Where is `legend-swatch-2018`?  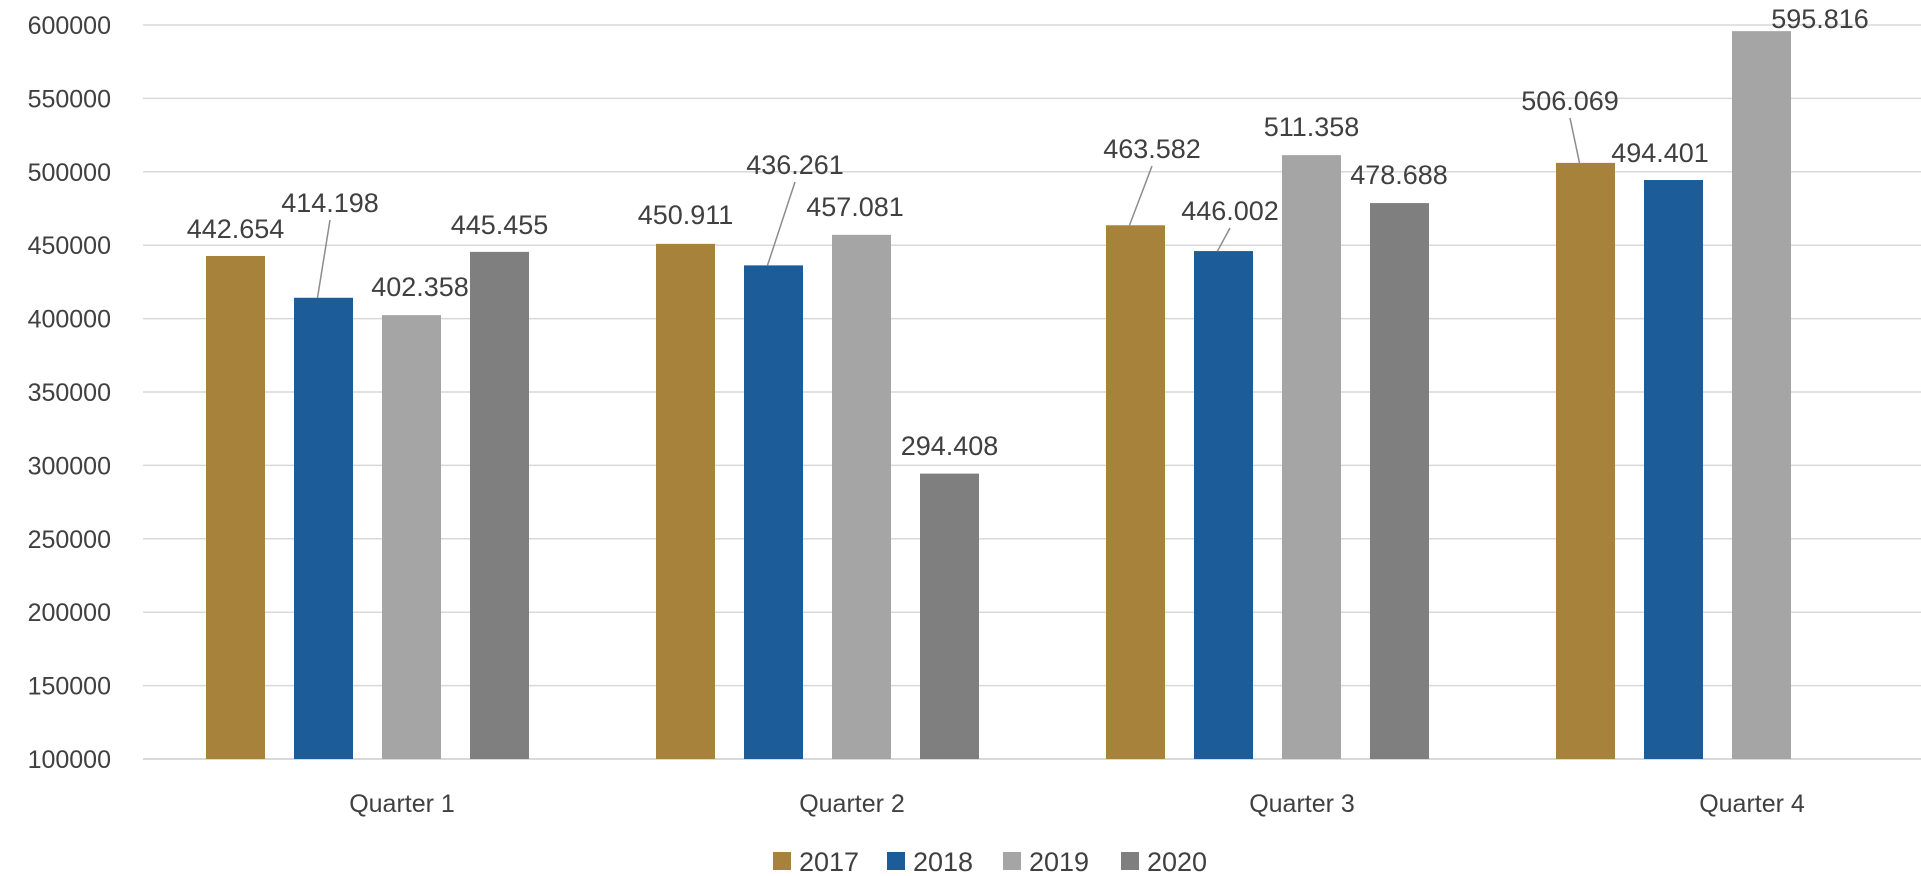 legend-swatch-2018 is located at coordinates (896, 861).